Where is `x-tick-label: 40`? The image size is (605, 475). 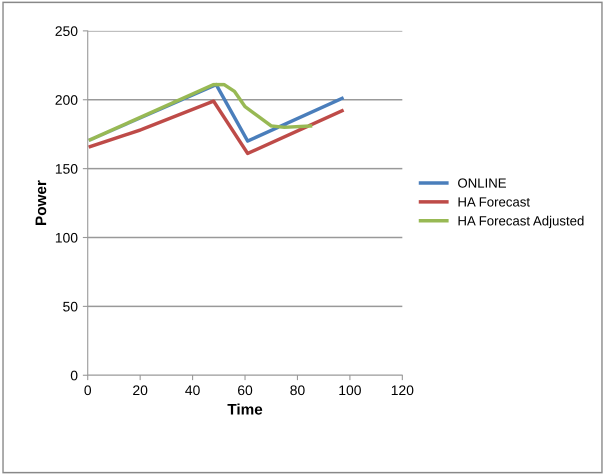 x-tick-label: 40 is located at coordinates (192, 390).